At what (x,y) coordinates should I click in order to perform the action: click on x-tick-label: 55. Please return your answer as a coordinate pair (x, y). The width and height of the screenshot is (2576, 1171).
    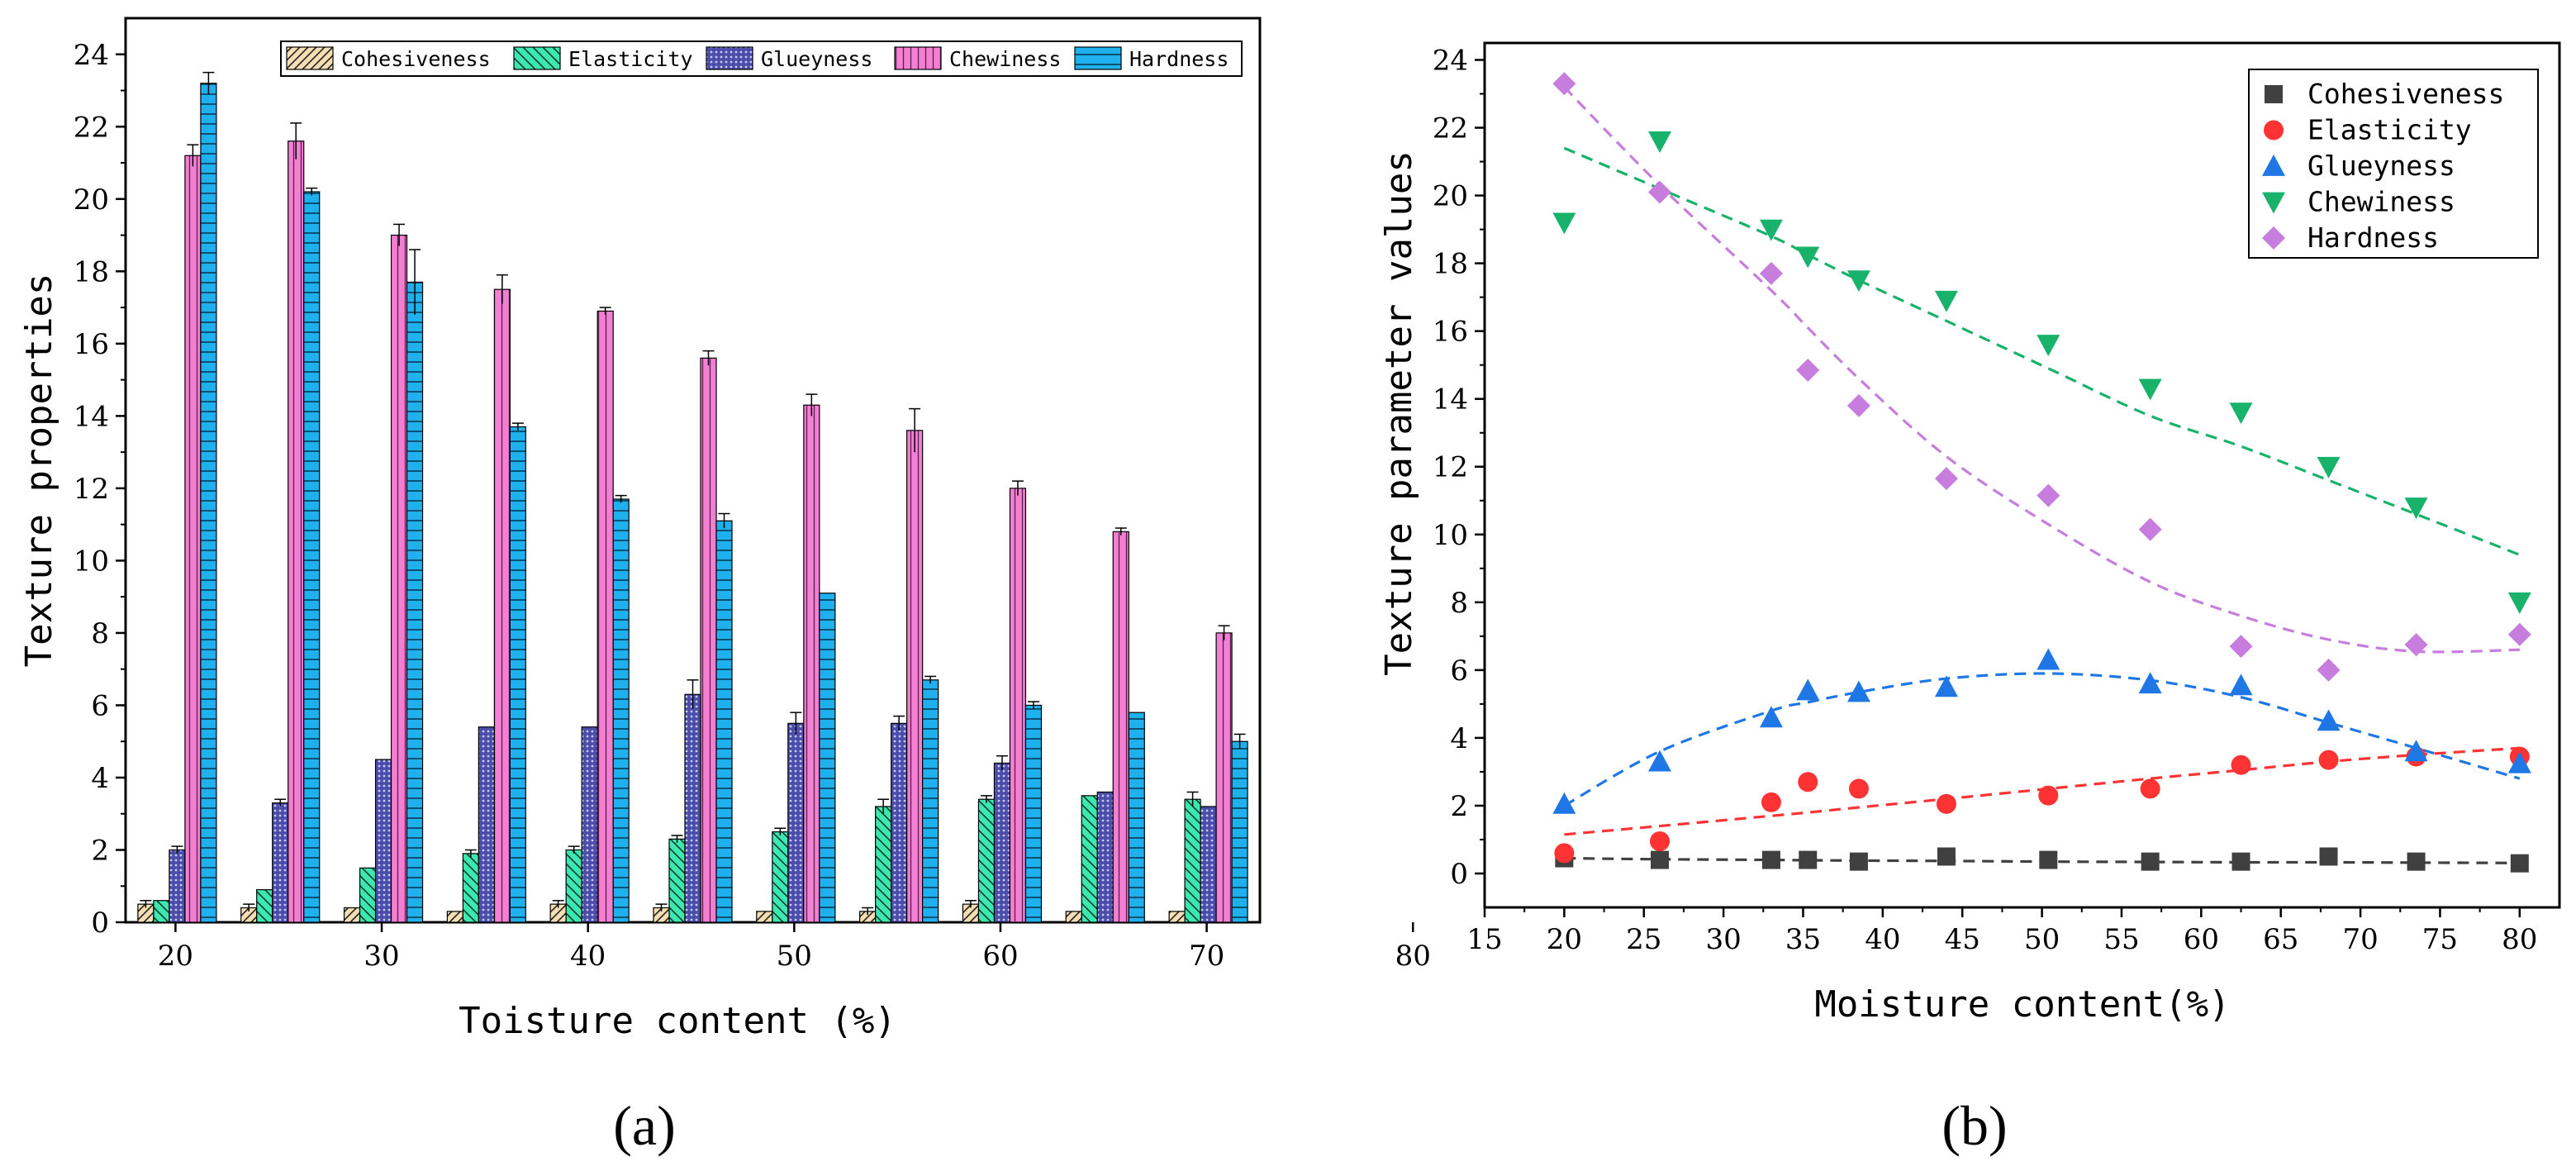
    Looking at the image, I should click on (2121, 939).